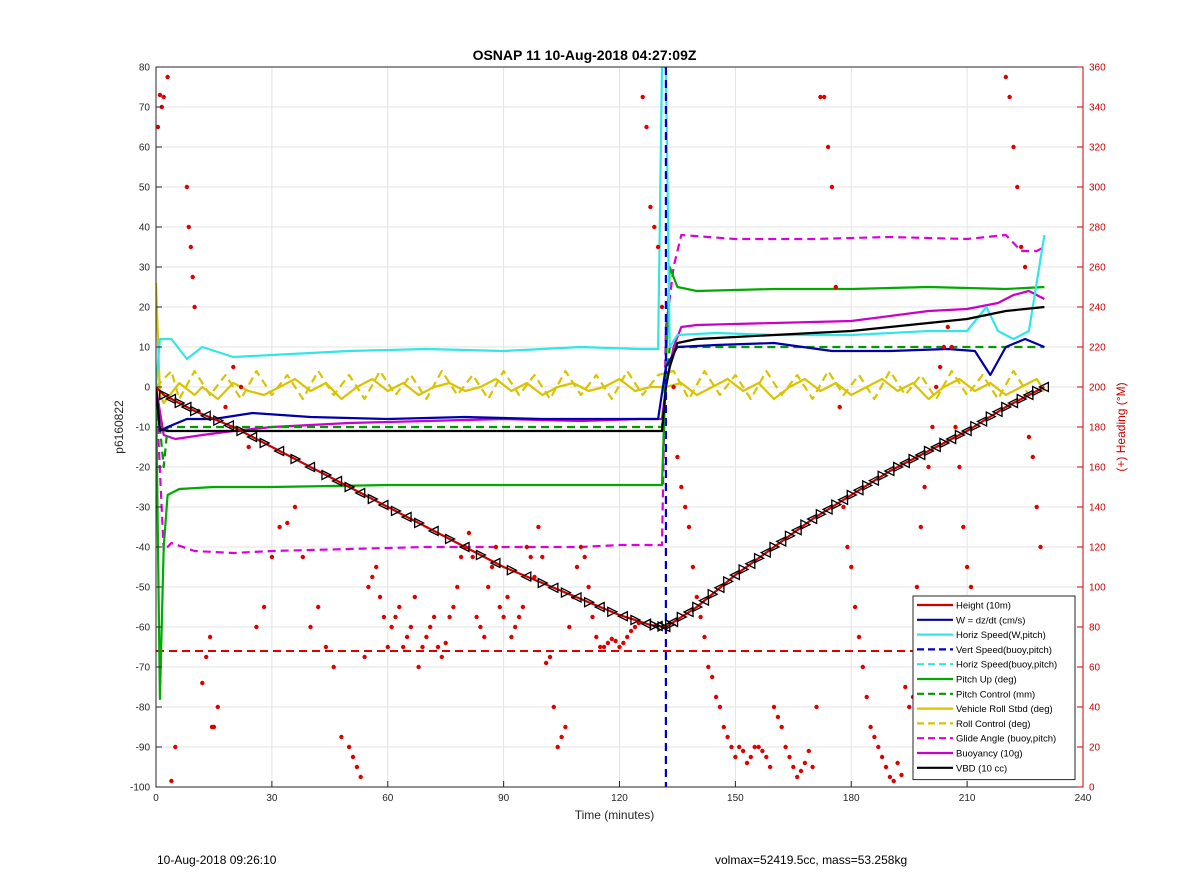 The height and width of the screenshot is (885, 1200). I want to click on y2-tick-label: 340, so click(1097, 108).